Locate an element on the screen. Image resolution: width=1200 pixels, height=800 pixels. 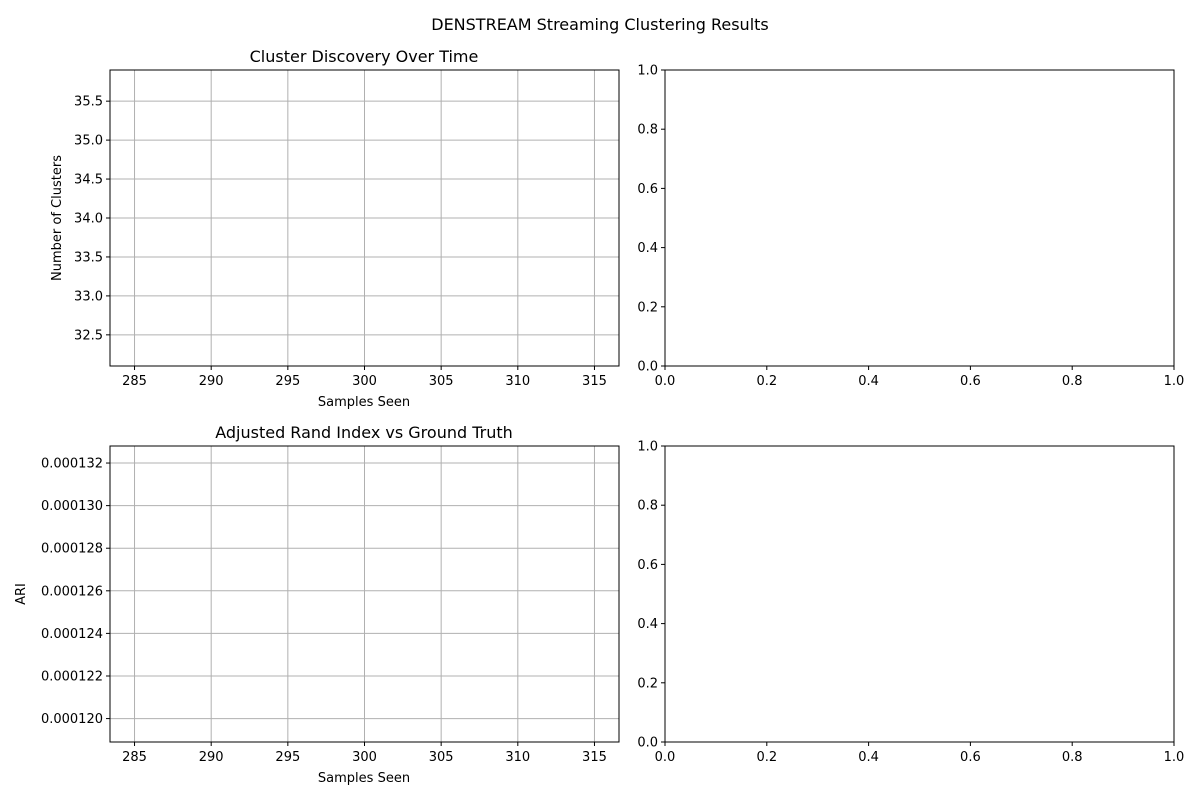
panel-title: Cluster Discovery Over Time is located at coordinates (364, 56).